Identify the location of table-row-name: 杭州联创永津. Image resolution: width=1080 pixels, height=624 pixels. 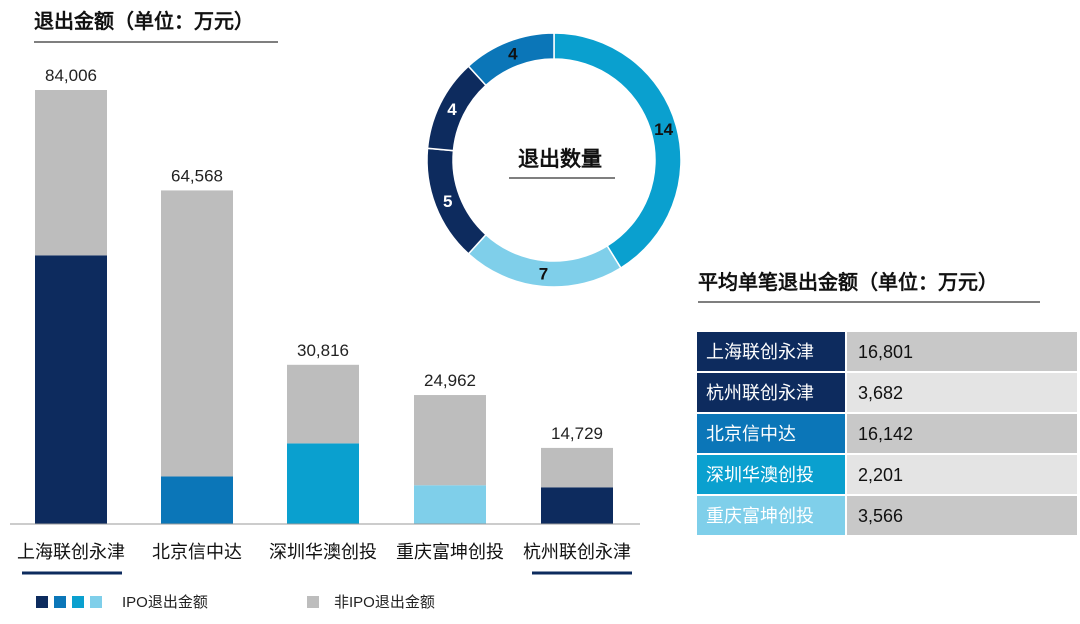
(760, 393).